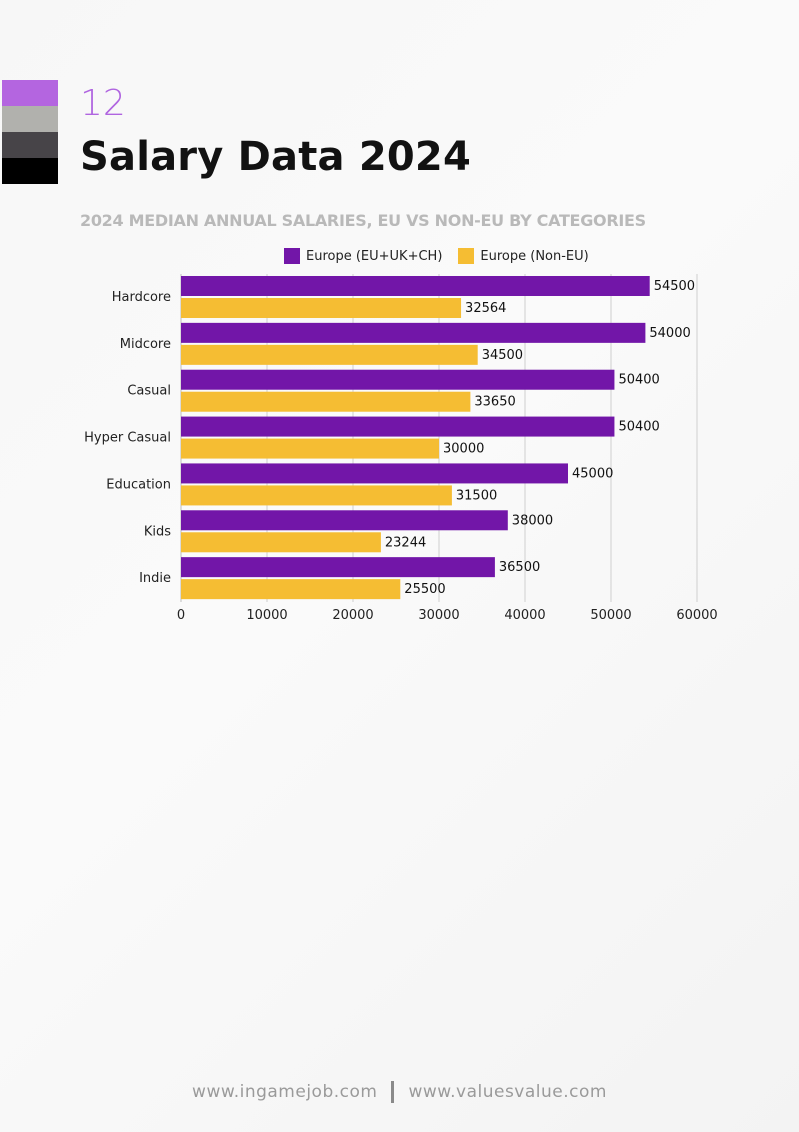 The height and width of the screenshot is (1132, 799). Describe the element at coordinates (352, 615) in the screenshot. I see `x-tick-label-20000: 20000` at that location.